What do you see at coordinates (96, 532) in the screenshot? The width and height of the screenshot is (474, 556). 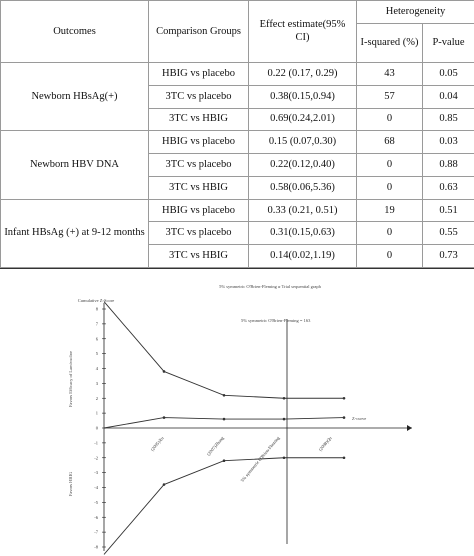 I see `y-tick-label: -7` at bounding box center [96, 532].